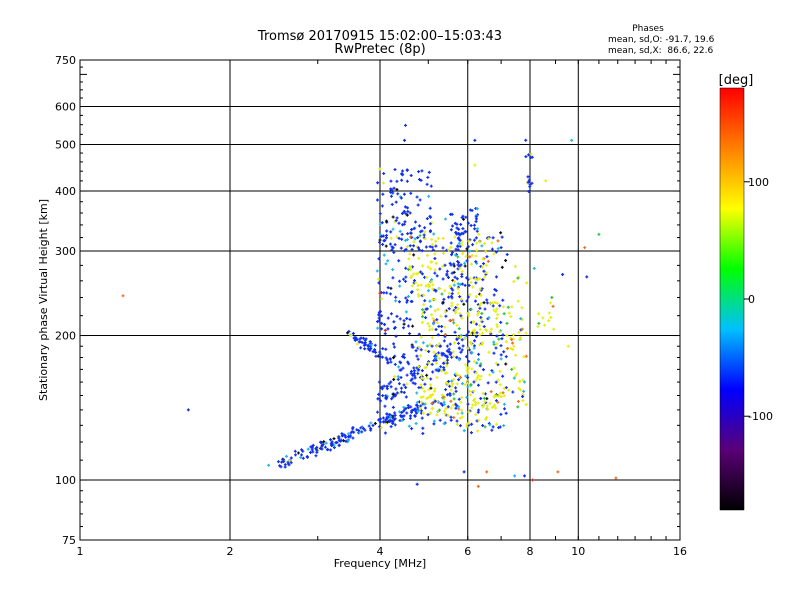 The image size is (800, 600). Describe the element at coordinates (65, 107) in the screenshot. I see `y-tick-label: 600` at that location.